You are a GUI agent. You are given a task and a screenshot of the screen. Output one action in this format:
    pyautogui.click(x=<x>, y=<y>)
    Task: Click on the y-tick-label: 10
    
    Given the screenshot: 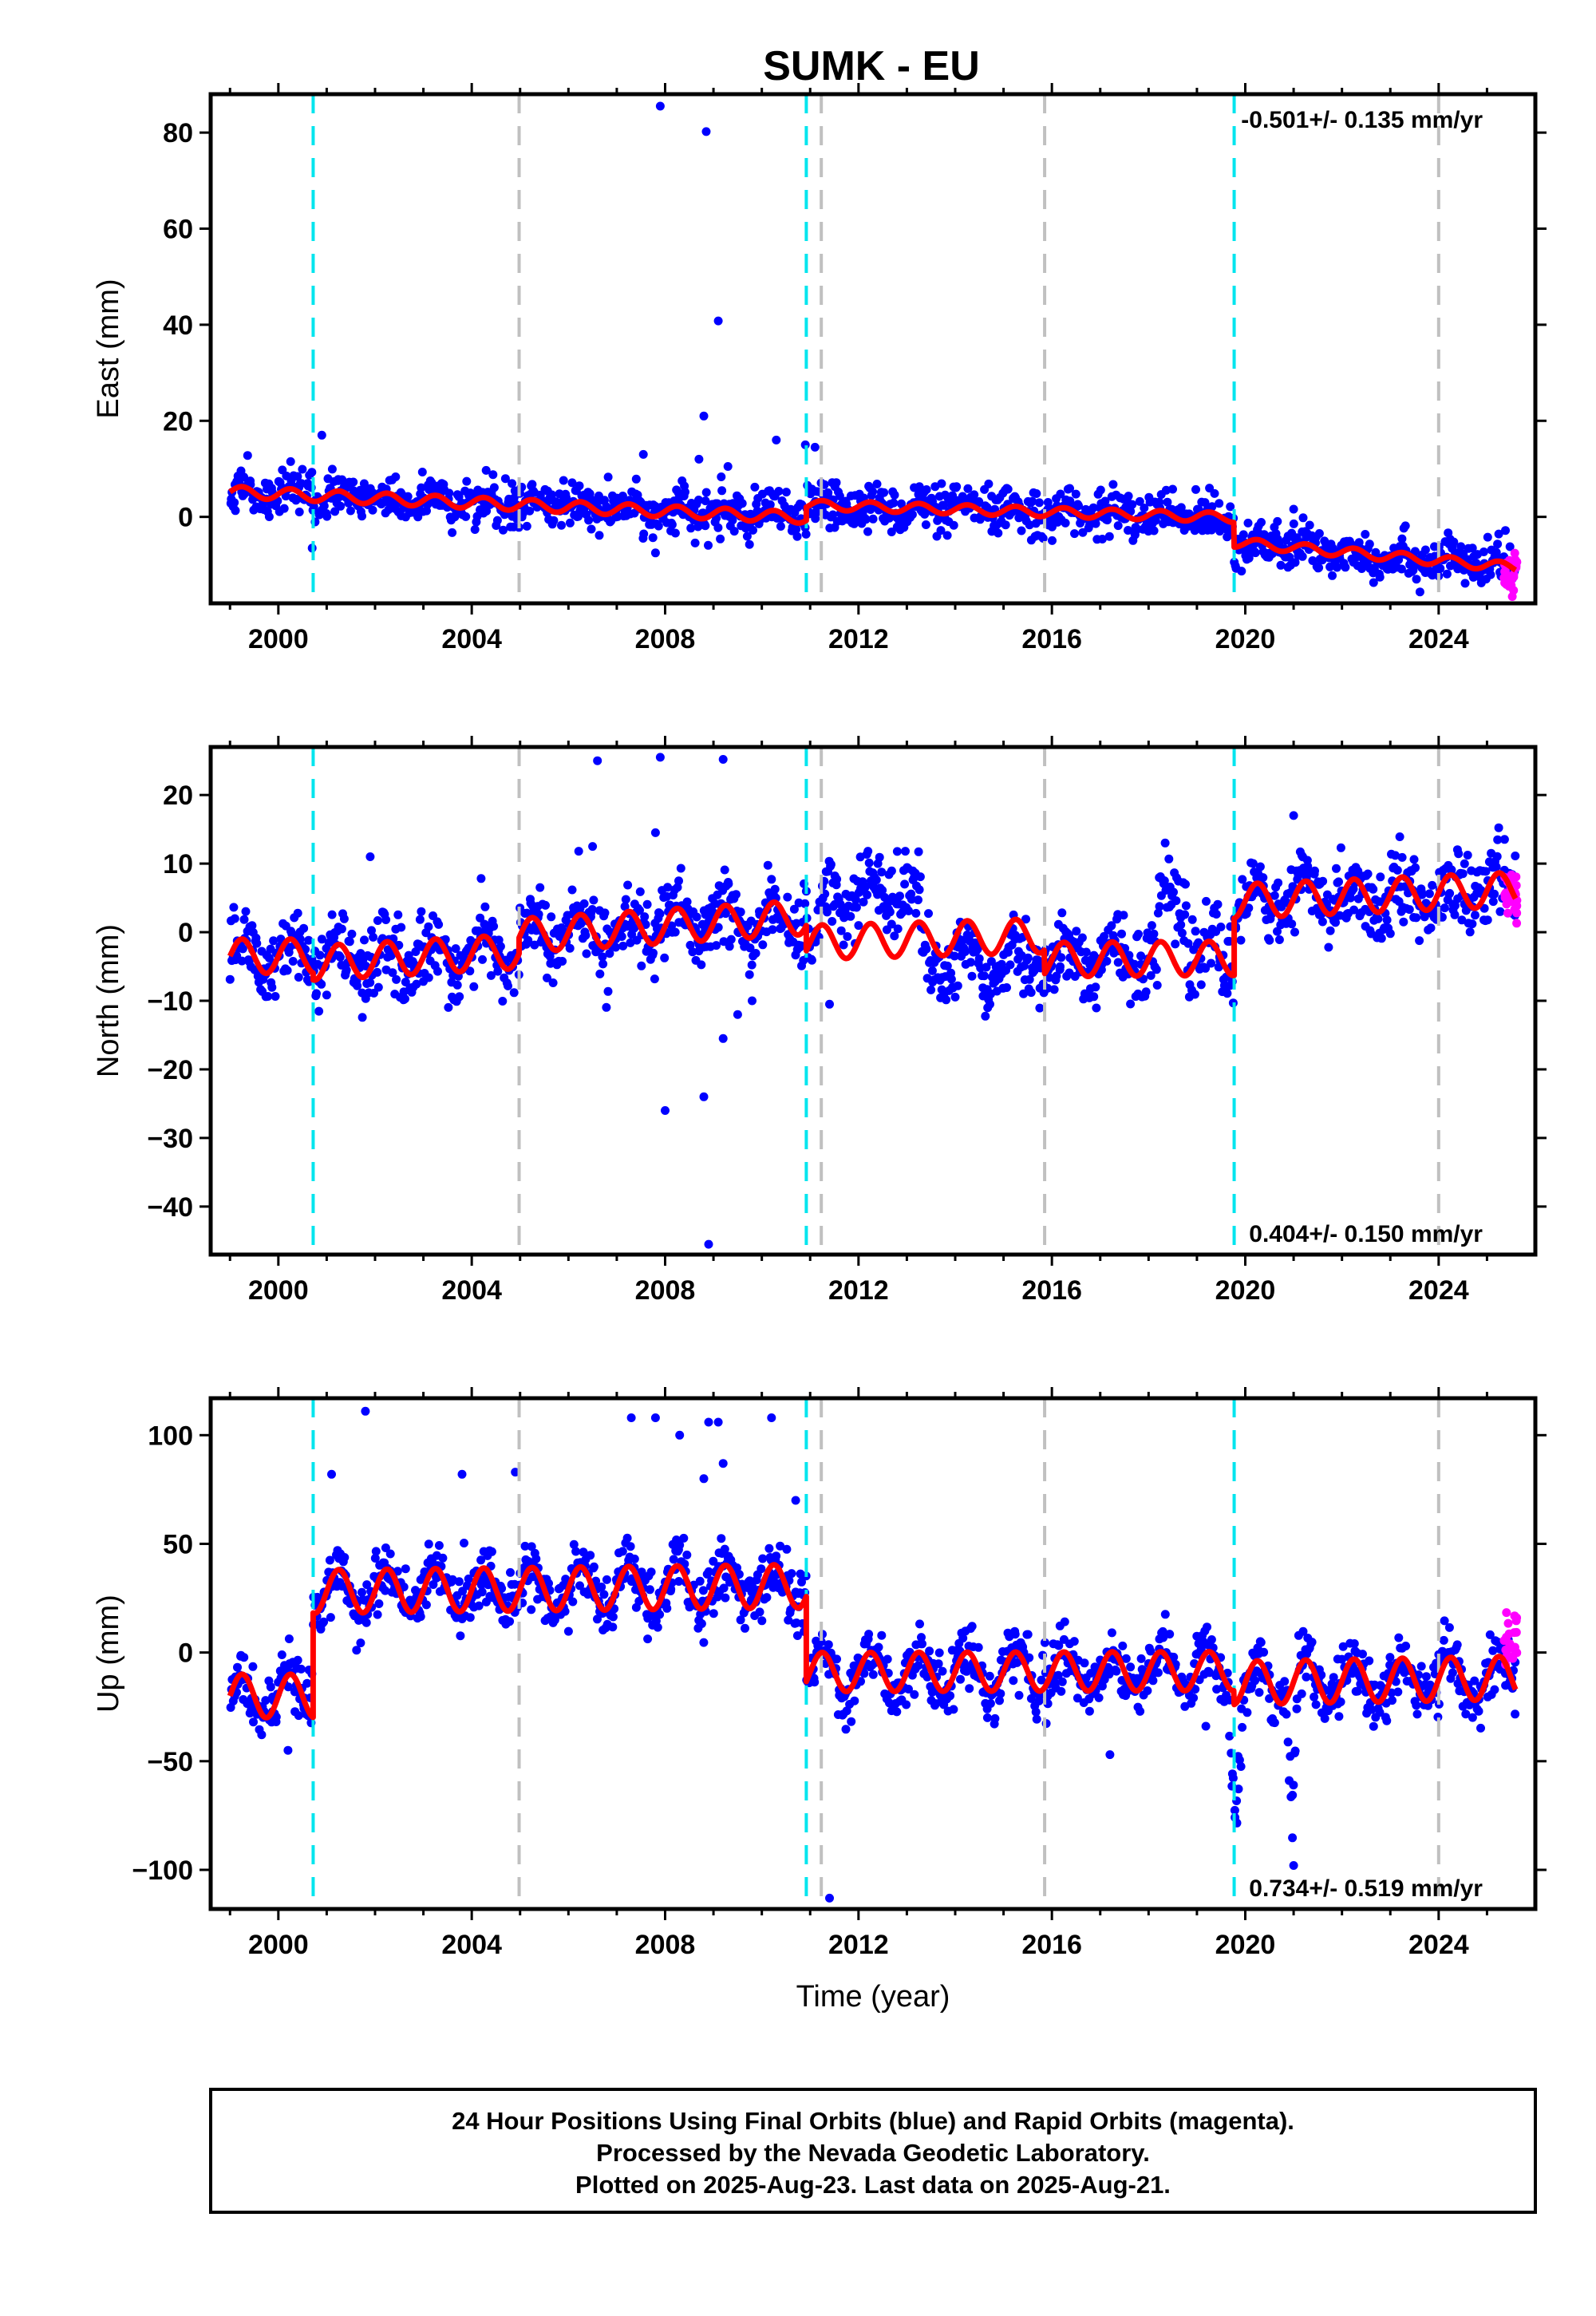 What is the action you would take?
    pyautogui.click(x=178, y=864)
    